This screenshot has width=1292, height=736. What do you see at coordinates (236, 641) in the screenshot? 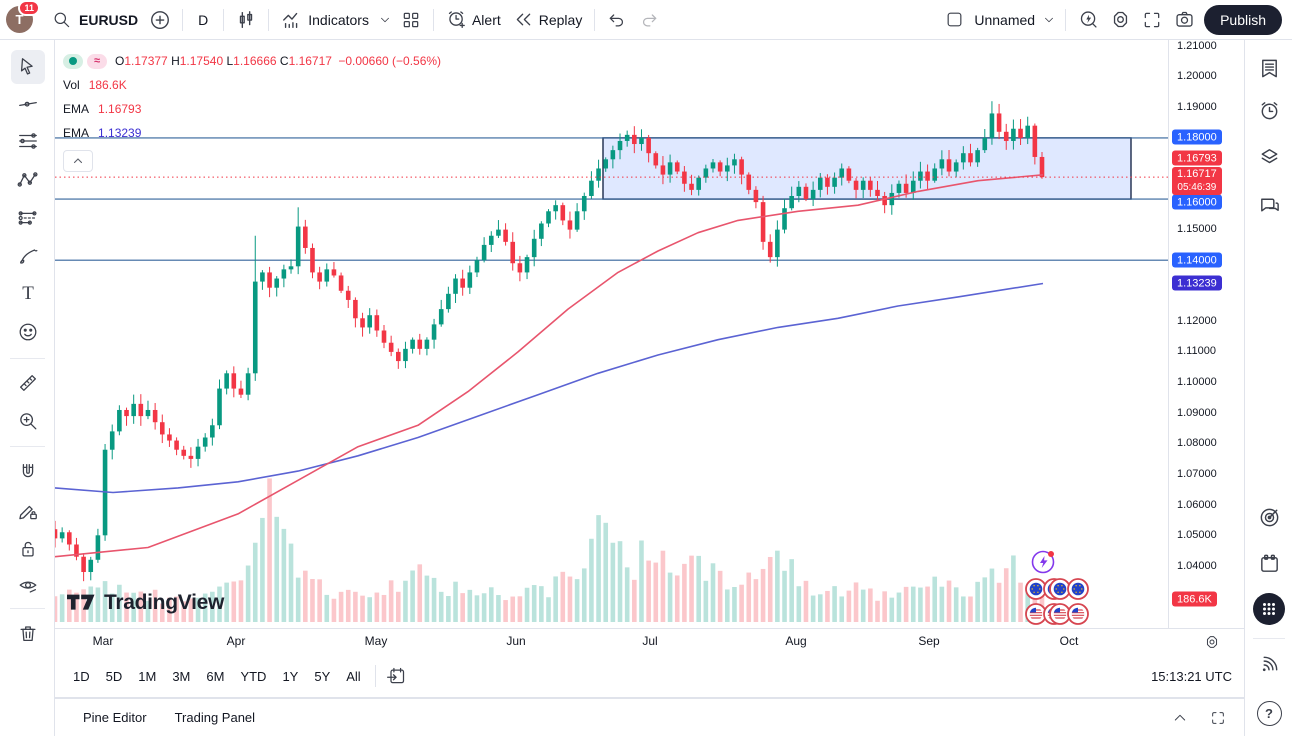
I see `time-tick-apr: Apr` at bounding box center [236, 641].